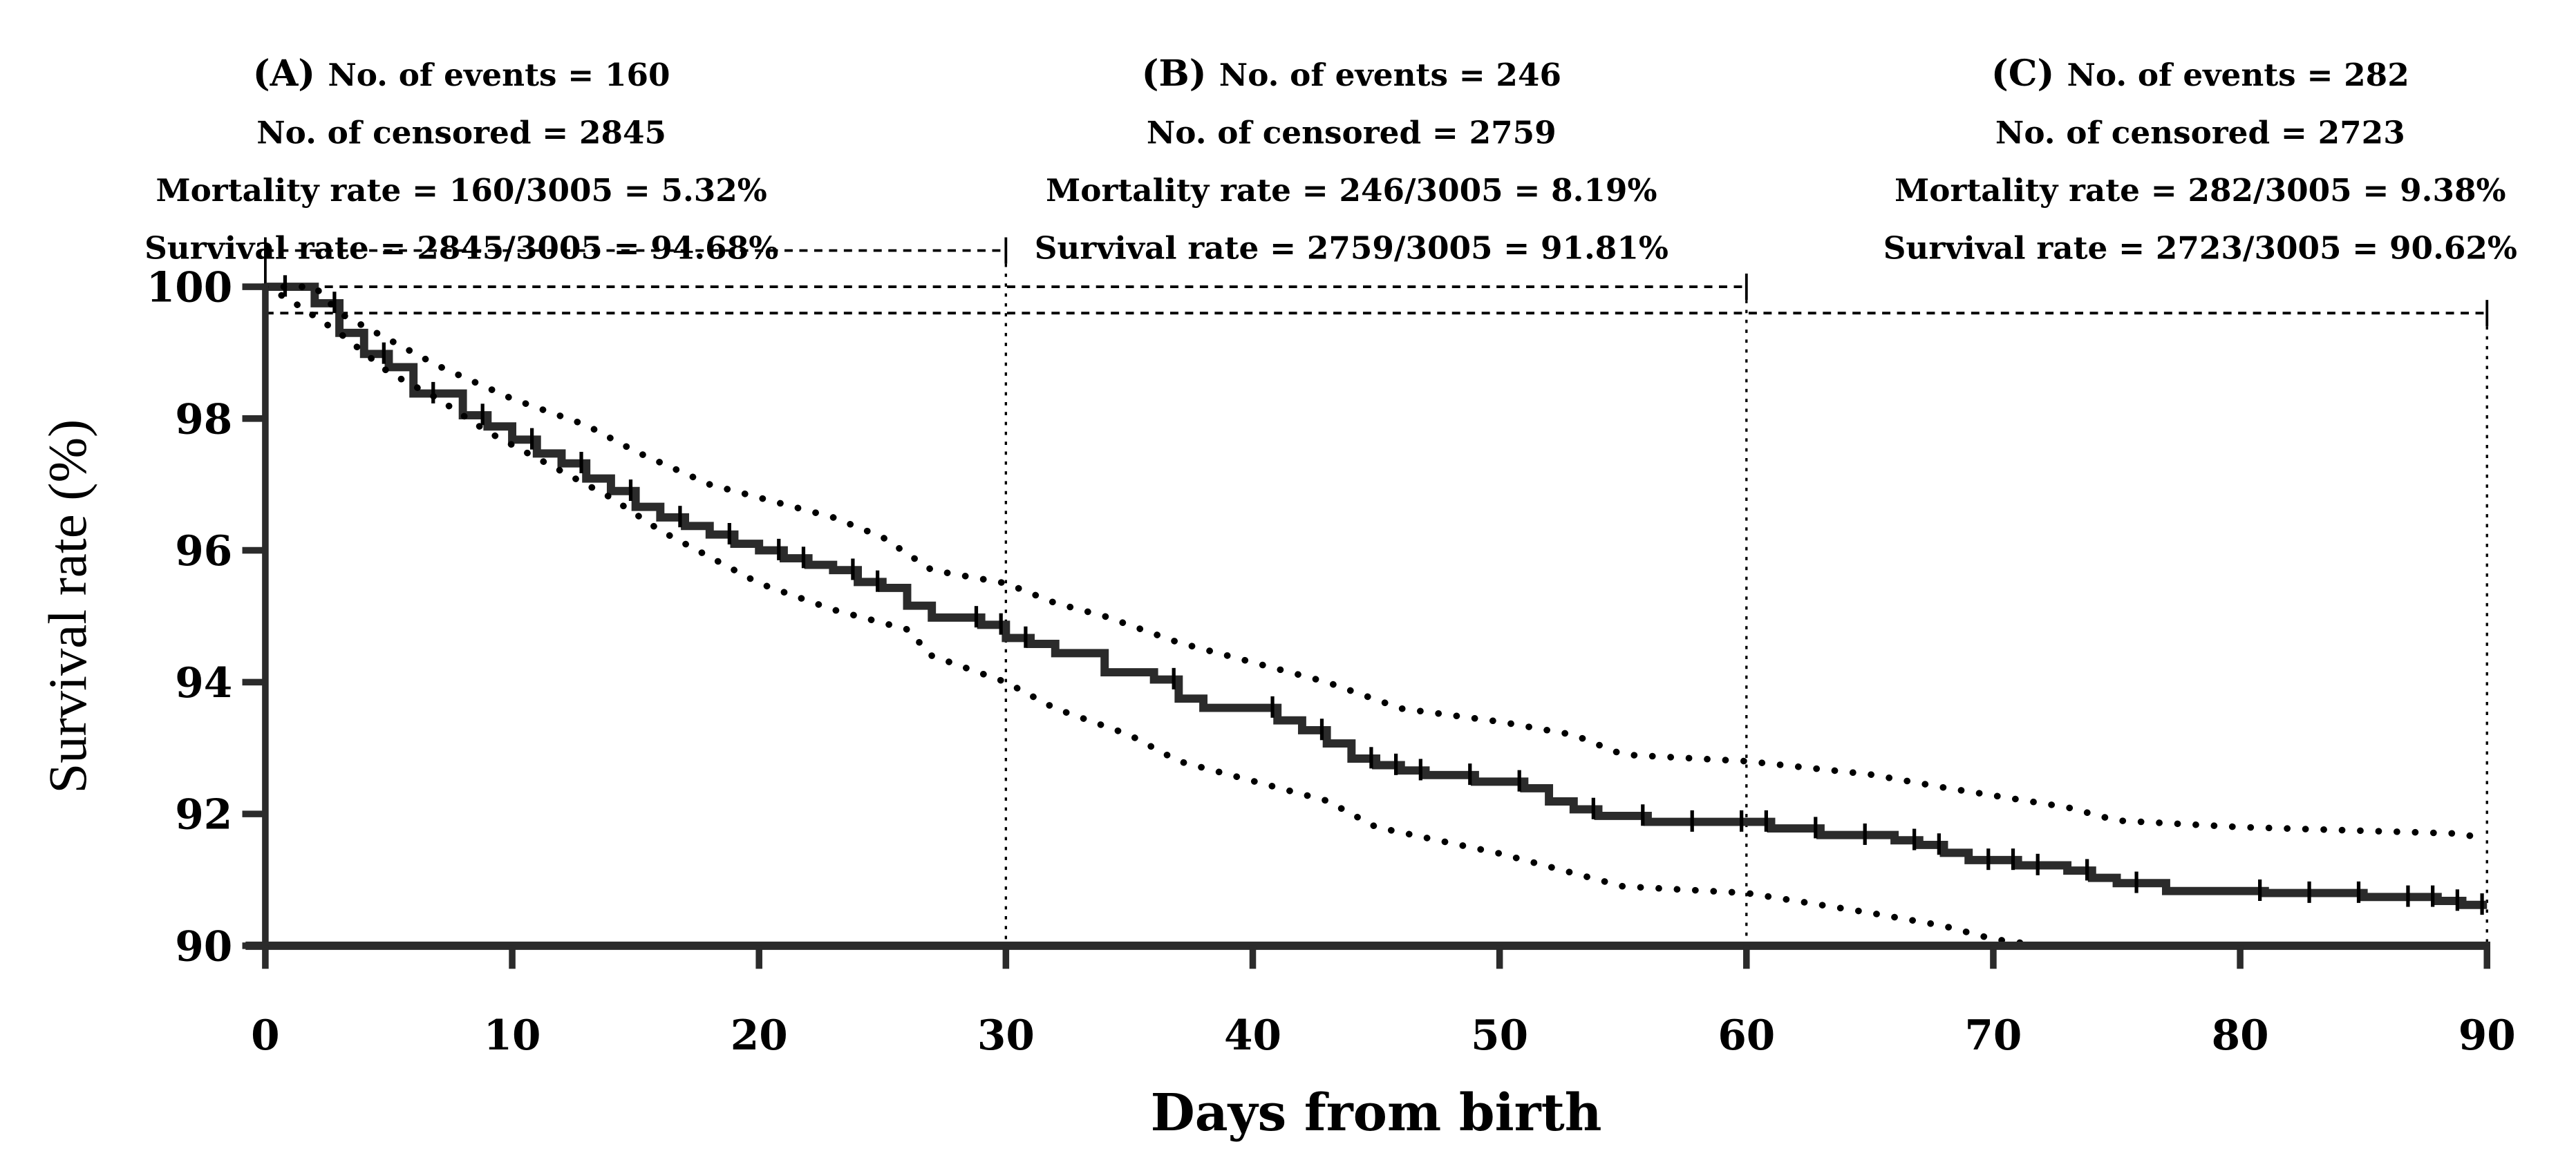  Describe the element at coordinates (2200, 248) in the screenshot. I see `annotation-line: Survival rate = 2723/3005 = 90.62%` at that location.